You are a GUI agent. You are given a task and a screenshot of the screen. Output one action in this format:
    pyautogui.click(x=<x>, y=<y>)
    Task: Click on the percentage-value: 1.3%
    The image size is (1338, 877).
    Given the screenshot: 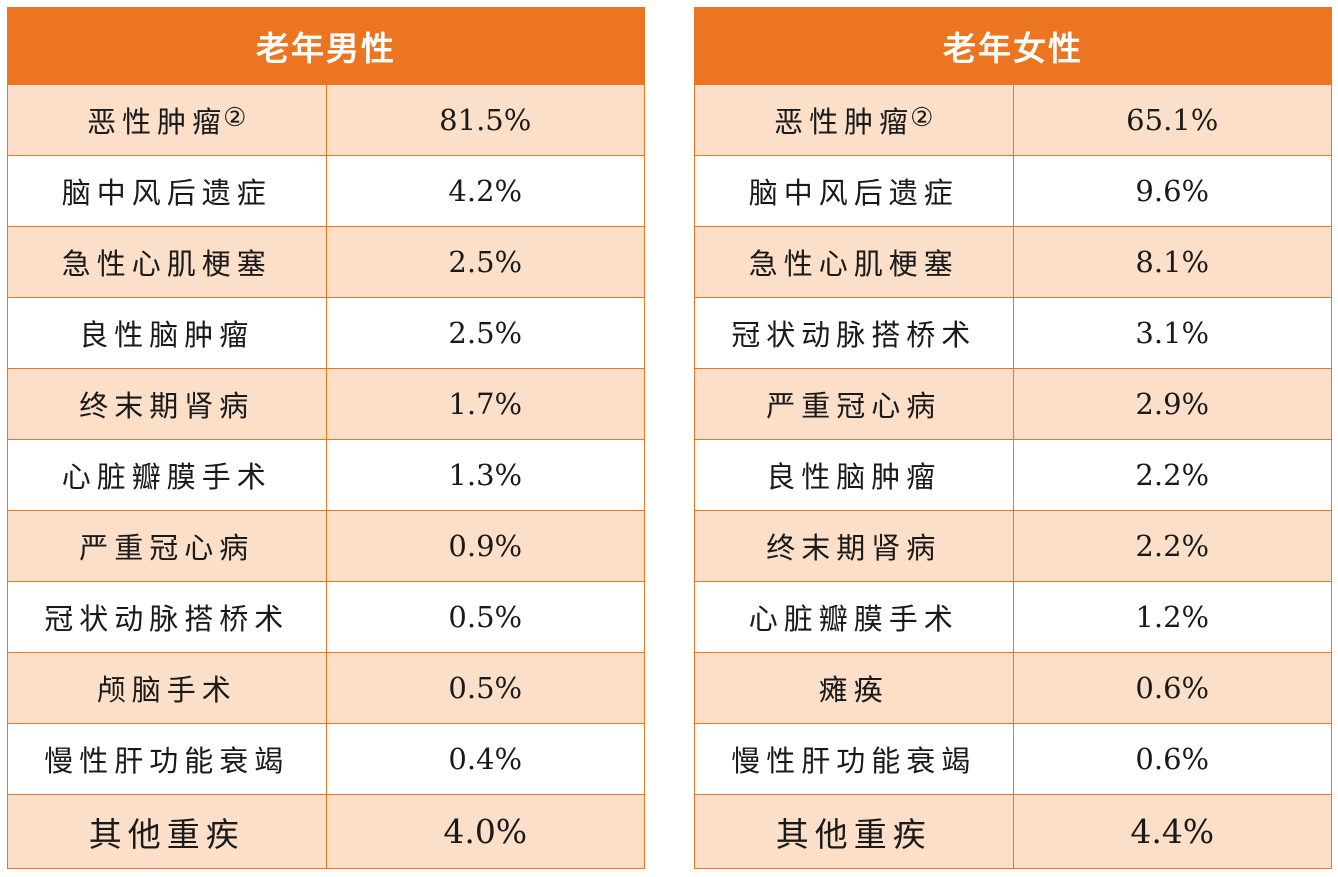 What is the action you would take?
    pyautogui.click(x=485, y=475)
    